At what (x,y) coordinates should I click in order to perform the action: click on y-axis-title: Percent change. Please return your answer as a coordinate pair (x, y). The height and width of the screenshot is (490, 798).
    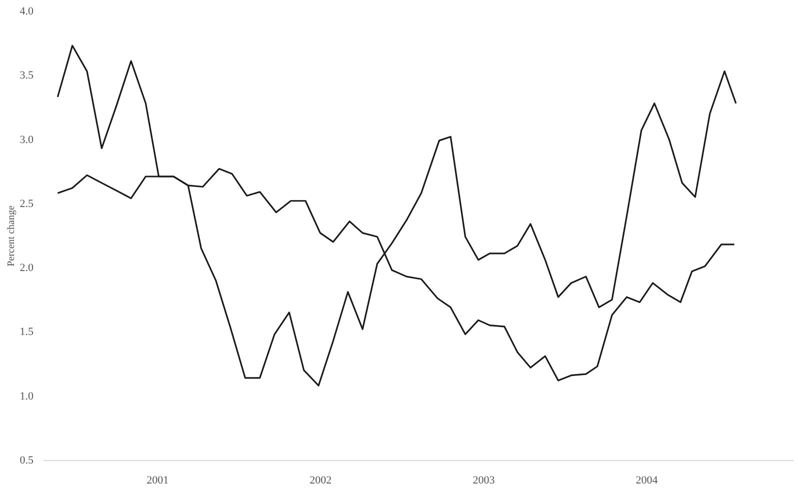
    Looking at the image, I should click on (11, 235).